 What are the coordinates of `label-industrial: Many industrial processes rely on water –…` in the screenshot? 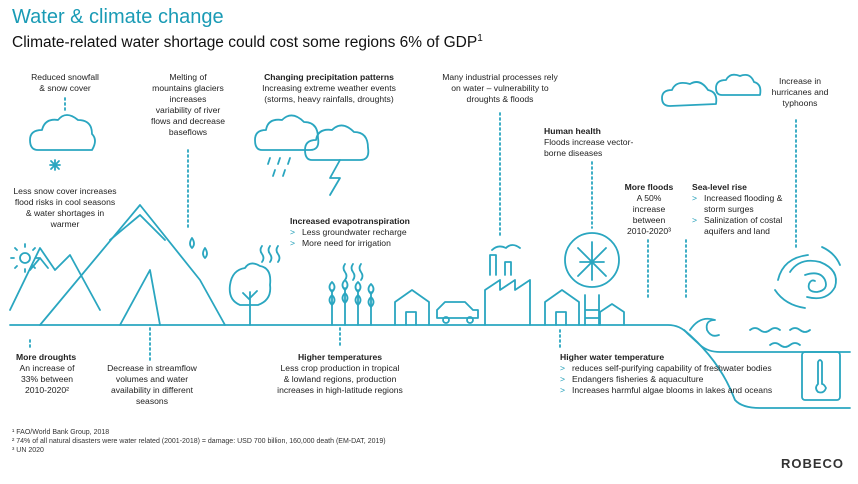 It's located at (500, 88).